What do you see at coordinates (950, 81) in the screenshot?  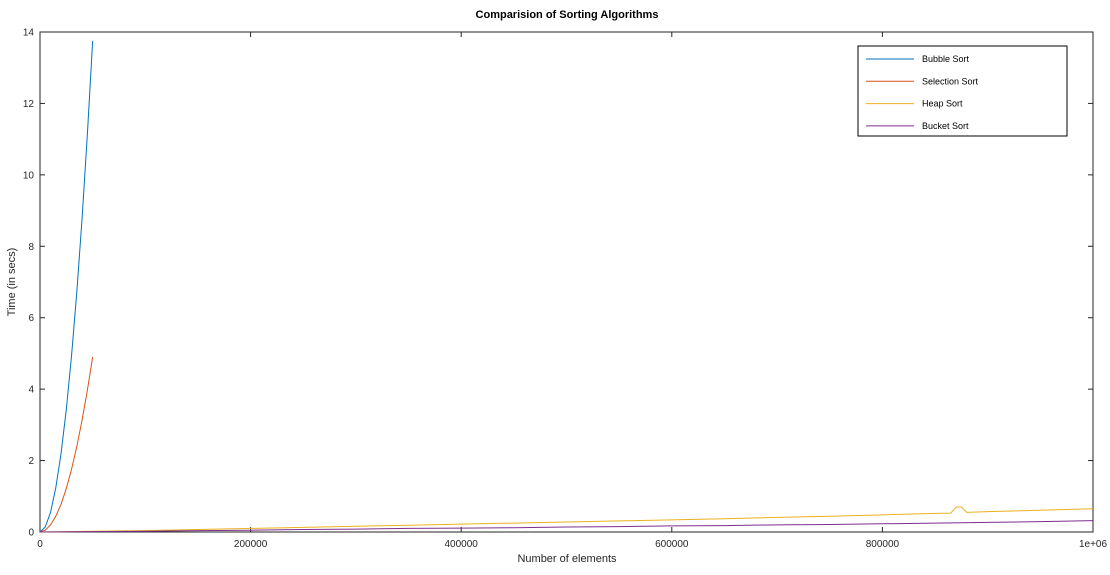 I see `legend-label-selection-sort: Selection Sort` at bounding box center [950, 81].